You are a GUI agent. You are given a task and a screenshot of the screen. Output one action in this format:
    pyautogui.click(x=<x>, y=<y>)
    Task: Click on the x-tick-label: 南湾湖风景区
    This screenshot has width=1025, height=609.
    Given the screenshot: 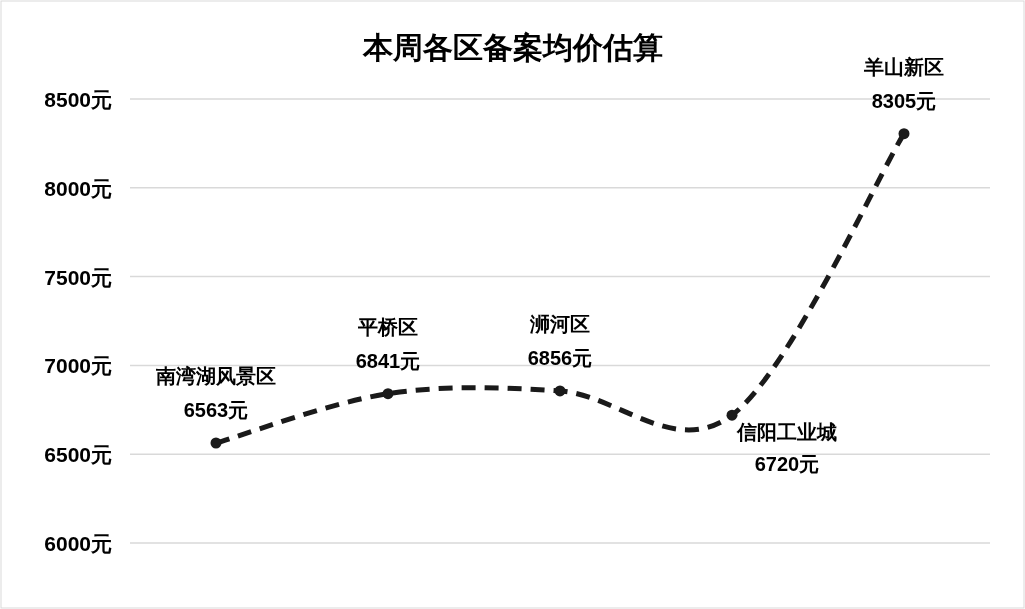 What is the action you would take?
    pyautogui.click(x=215, y=376)
    